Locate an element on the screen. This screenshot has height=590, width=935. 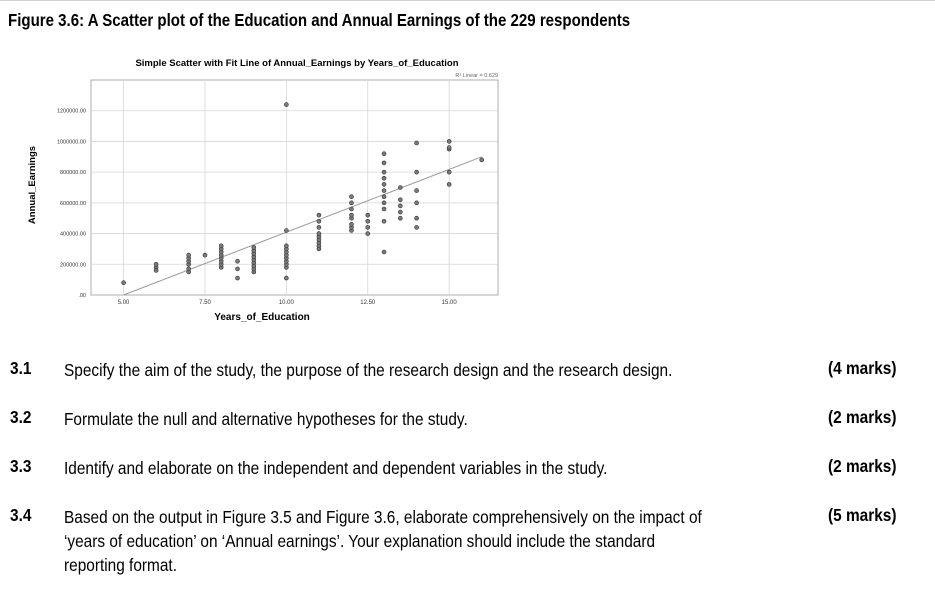
x-axis-label: Years_of_Education is located at coordinates (262, 317).